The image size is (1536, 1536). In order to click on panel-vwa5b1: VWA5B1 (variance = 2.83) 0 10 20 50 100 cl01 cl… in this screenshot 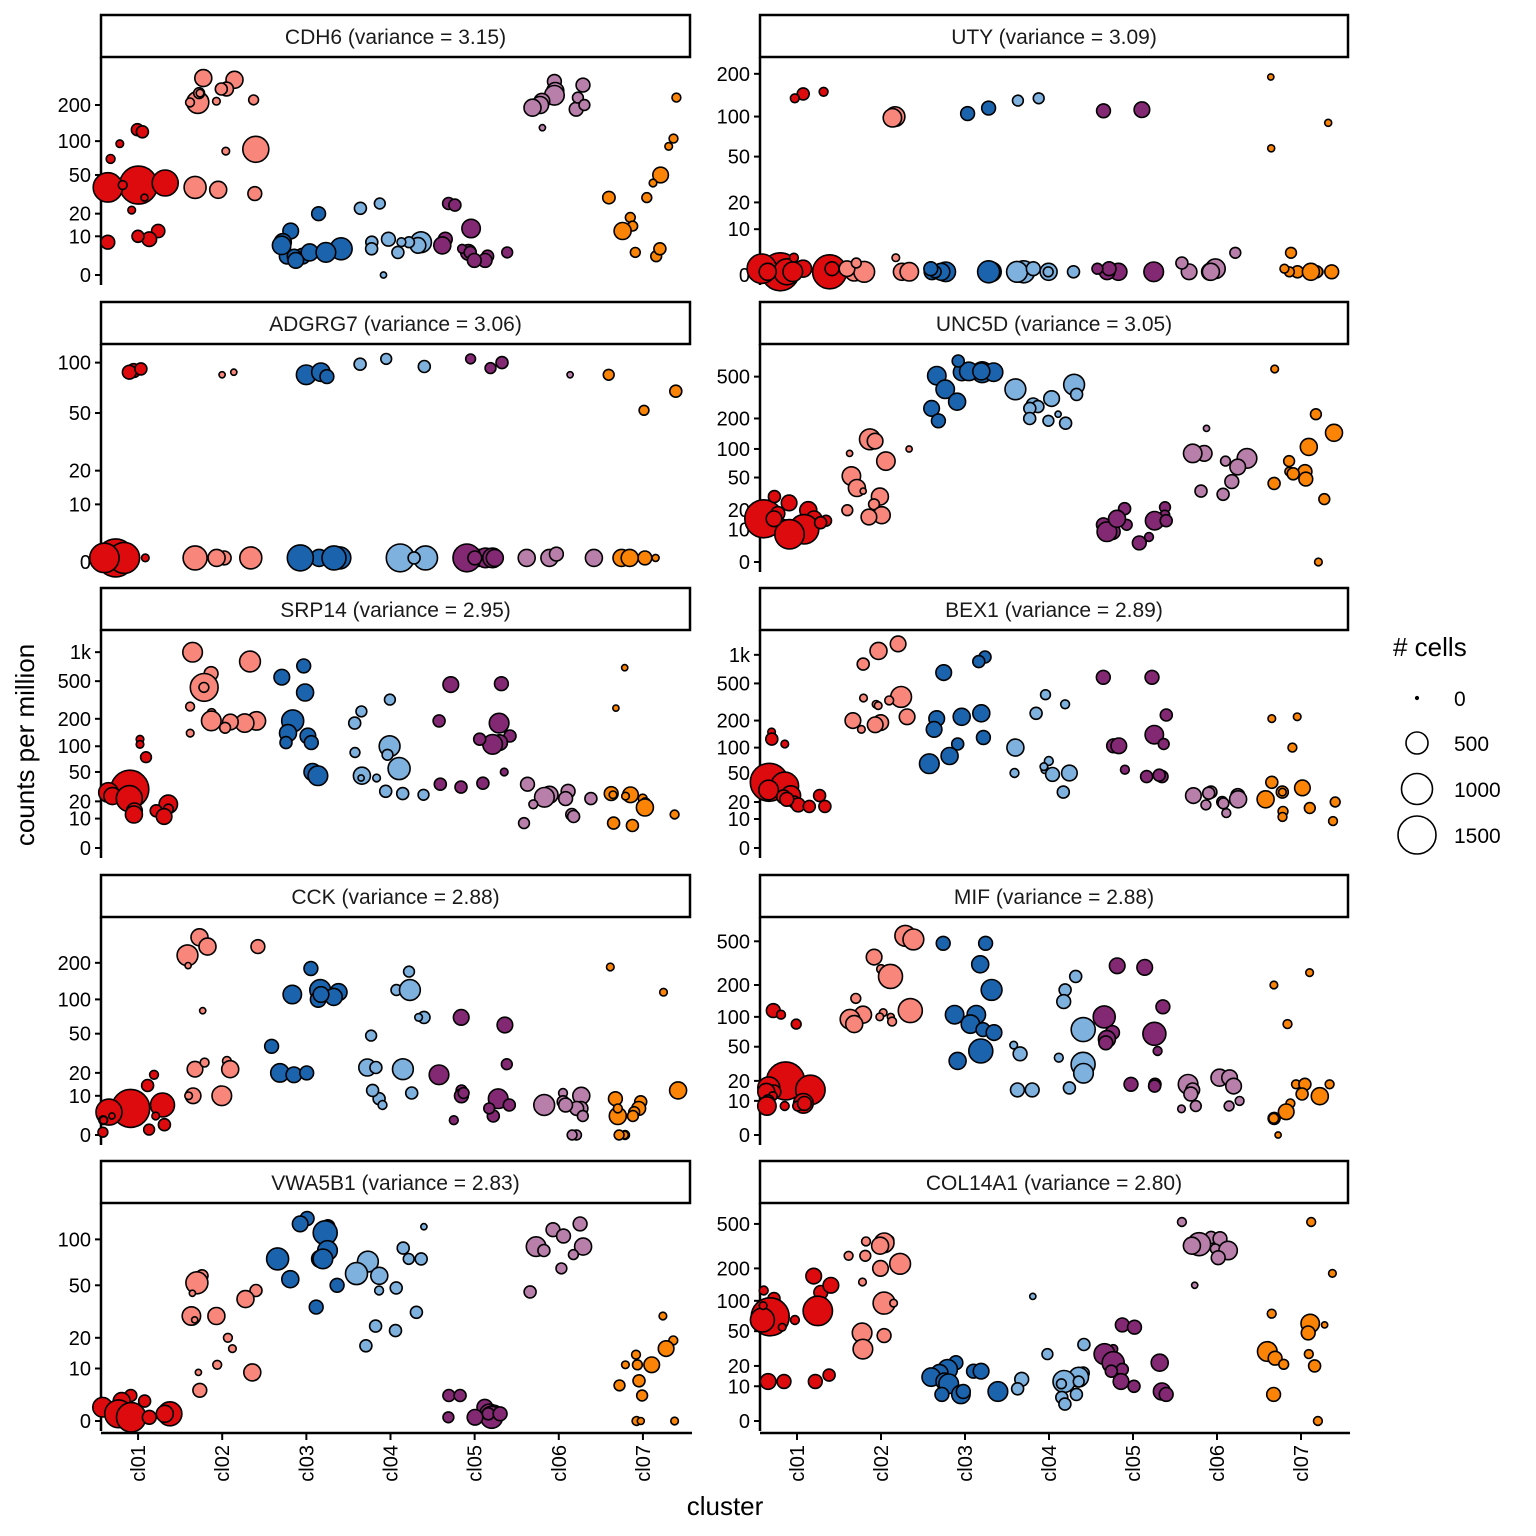, I will do `click(375, 1320)`.